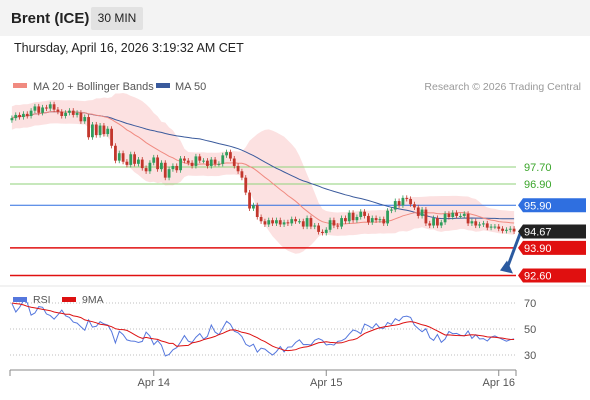  What do you see at coordinates (499, 383) in the screenshot?
I see `x-tick-label-2: Apr 16` at bounding box center [499, 383].